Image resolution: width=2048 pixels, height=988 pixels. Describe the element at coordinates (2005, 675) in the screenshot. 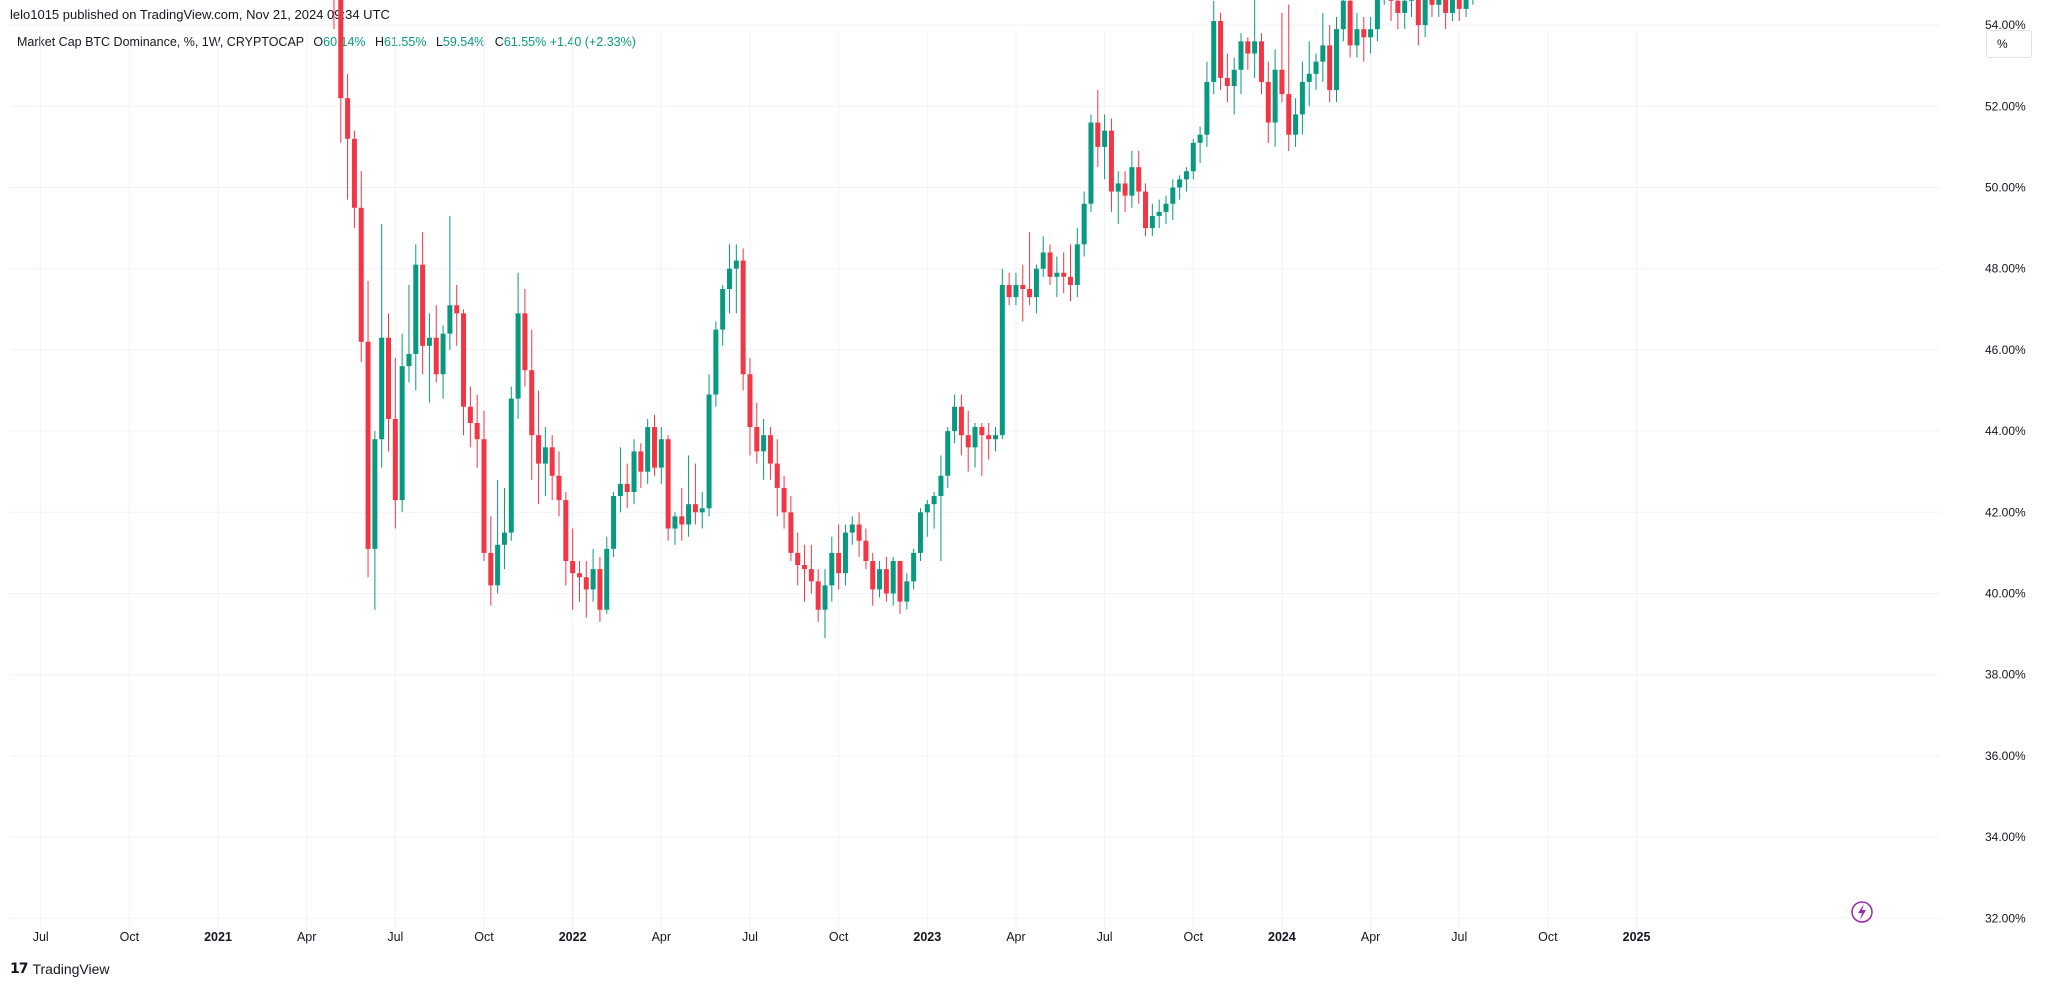

I see `y-tick-label: 38.00%` at that location.